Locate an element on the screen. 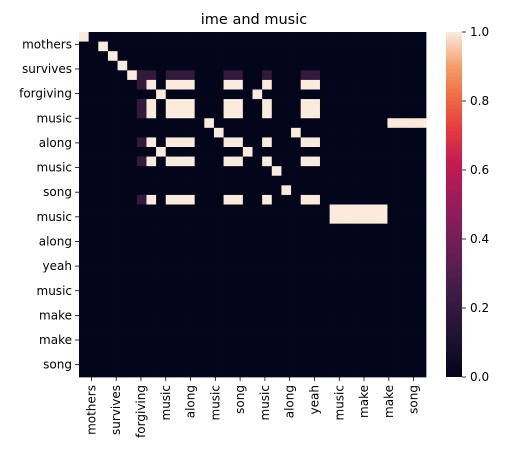  x-tick-label: music is located at coordinates (166, 402).